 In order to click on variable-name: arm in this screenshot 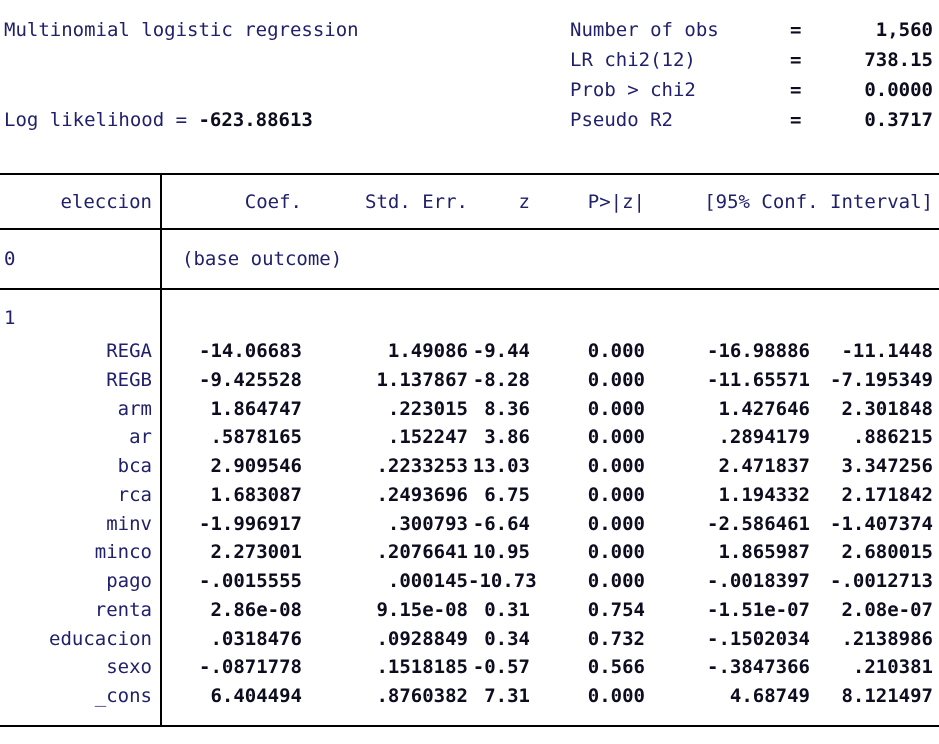, I will do `click(134, 408)`.